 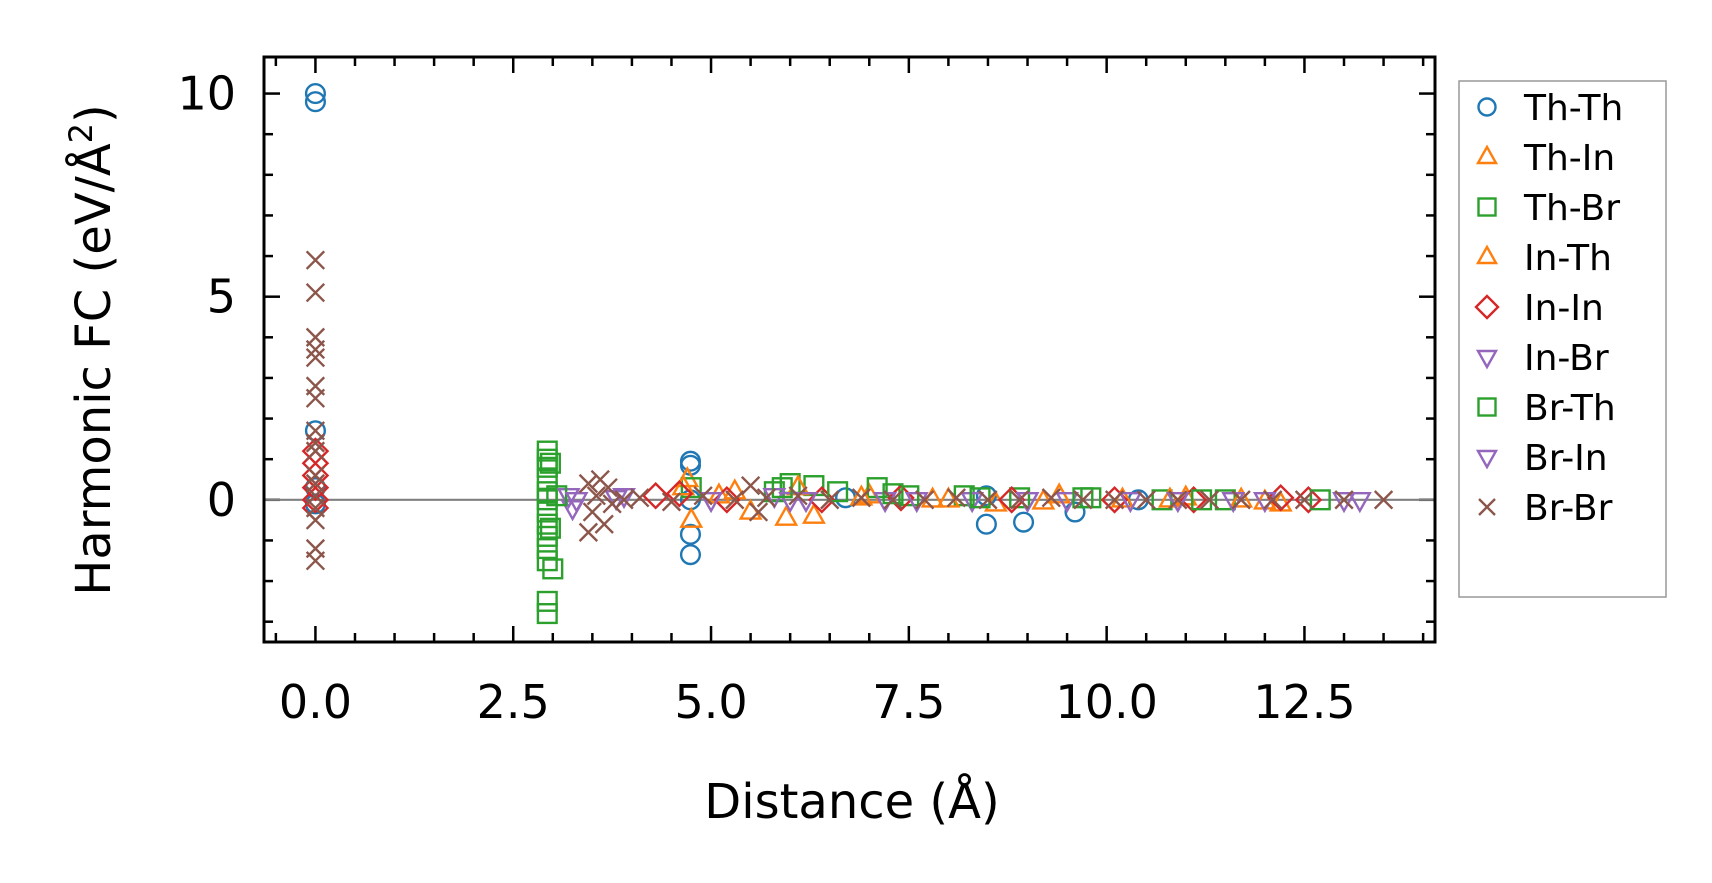 What do you see at coordinates (1568, 508) in the screenshot?
I see `legend-label-br-br: Br-Br` at bounding box center [1568, 508].